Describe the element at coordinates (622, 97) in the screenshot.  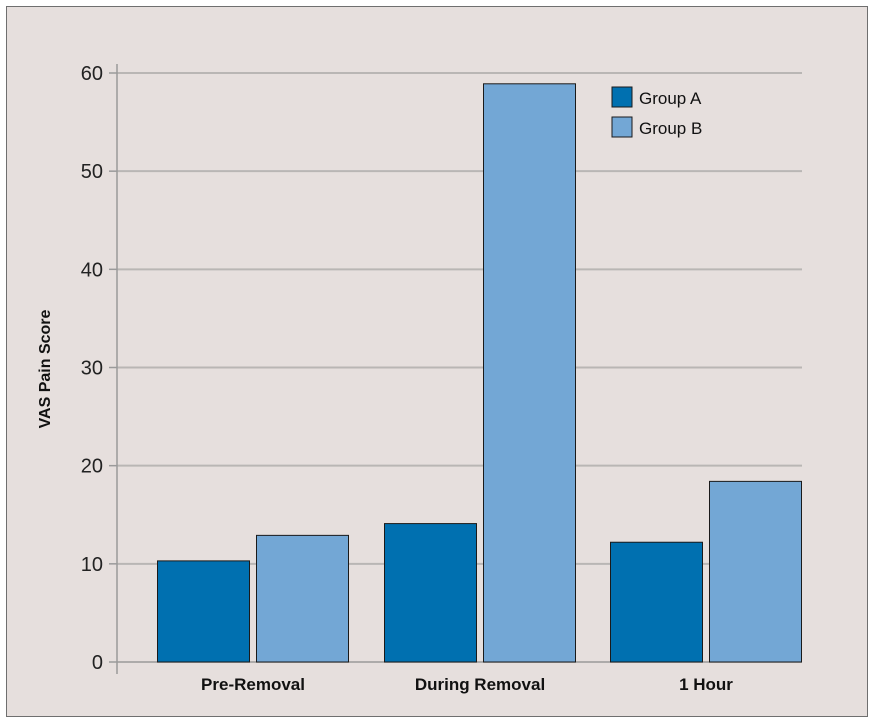
I see `legend-swatch-group-a` at that location.